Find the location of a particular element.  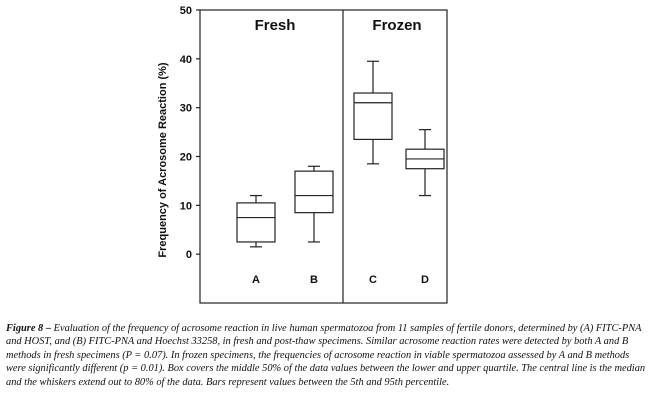

box-A: A is located at coordinates (256, 240).